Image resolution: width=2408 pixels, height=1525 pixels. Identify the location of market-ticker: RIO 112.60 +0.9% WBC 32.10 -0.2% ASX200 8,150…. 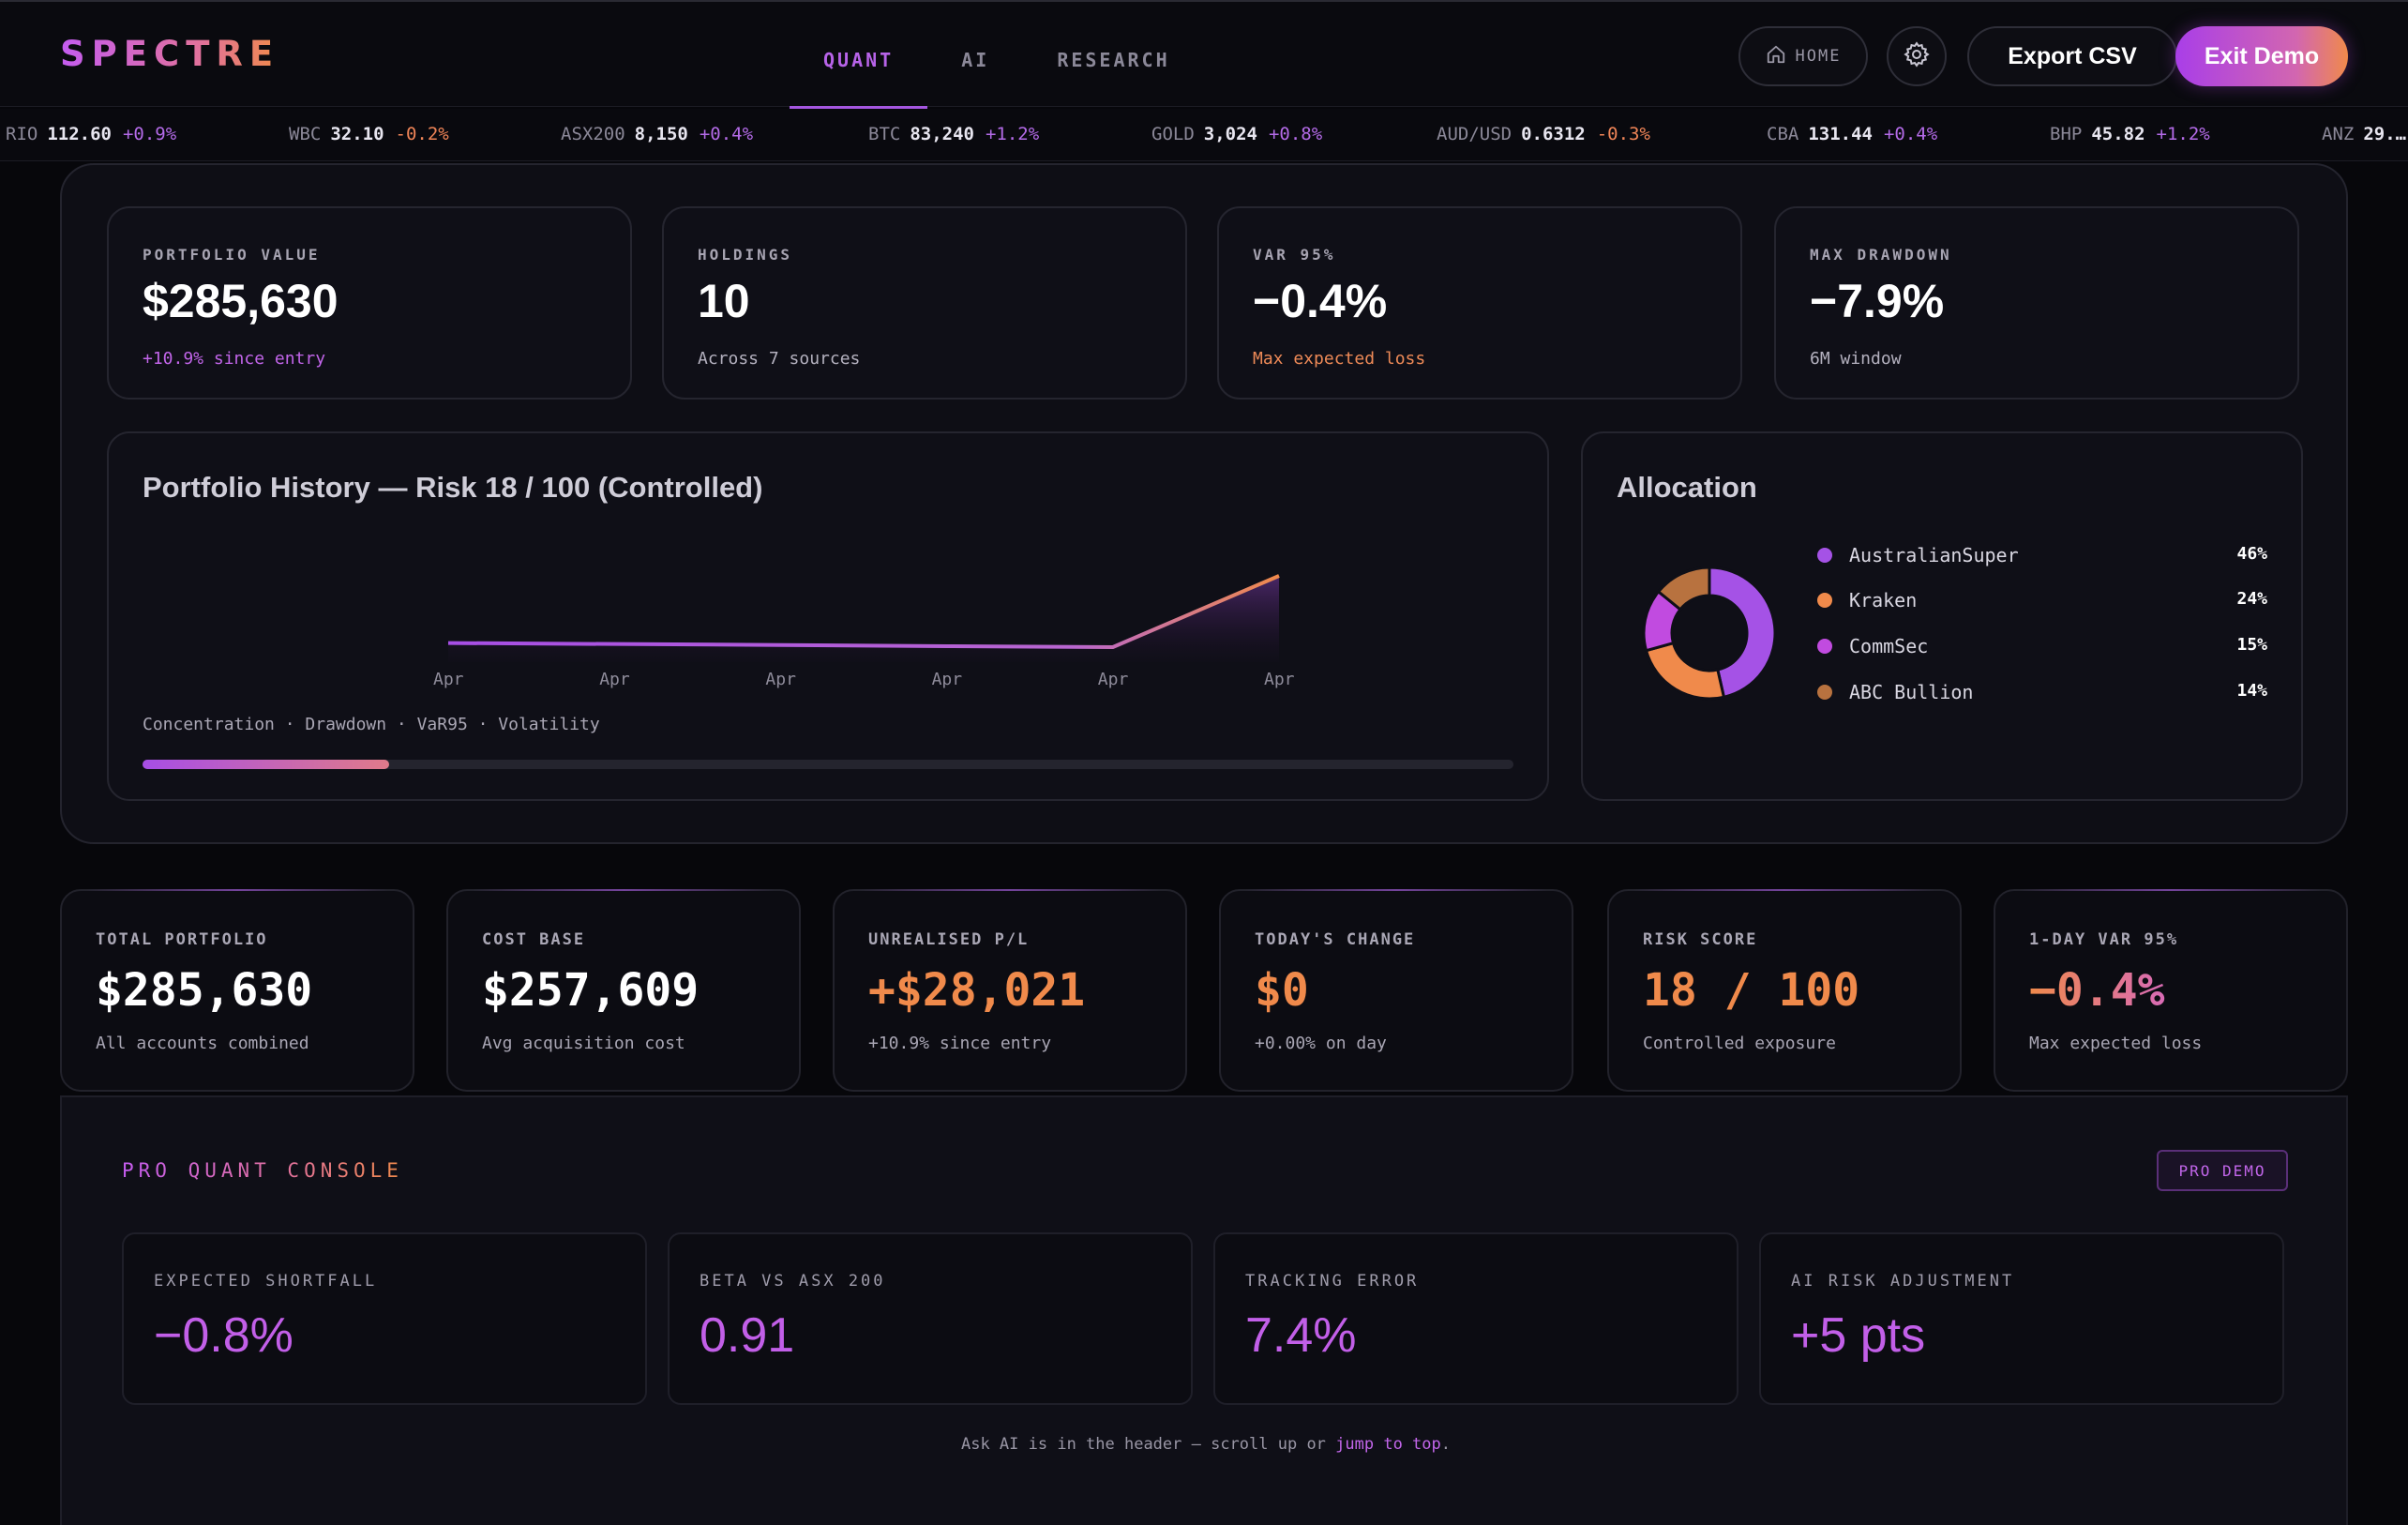
(1204, 135).